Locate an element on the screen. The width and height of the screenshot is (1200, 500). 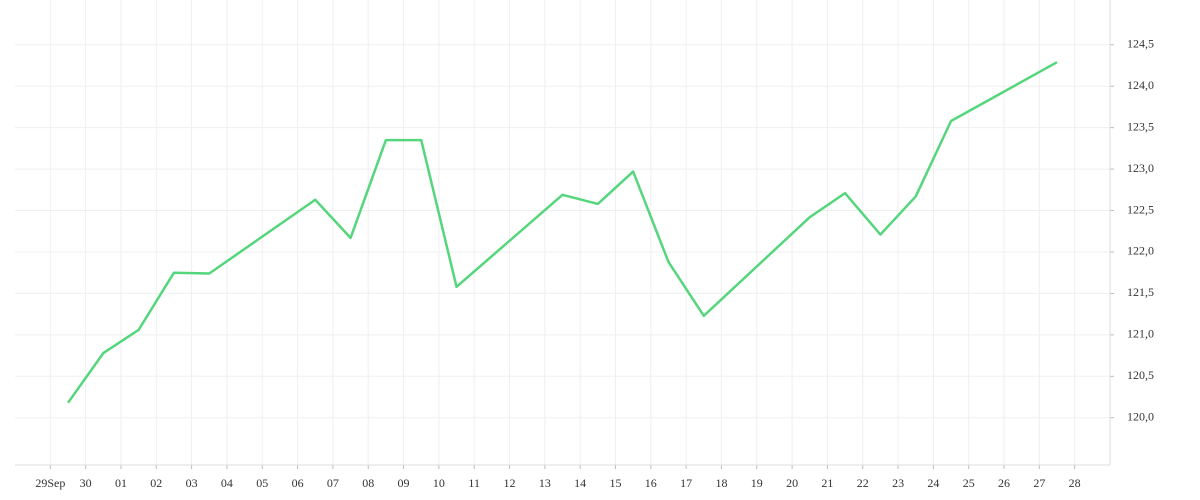
x-tick-label: 24 is located at coordinates (933, 483).